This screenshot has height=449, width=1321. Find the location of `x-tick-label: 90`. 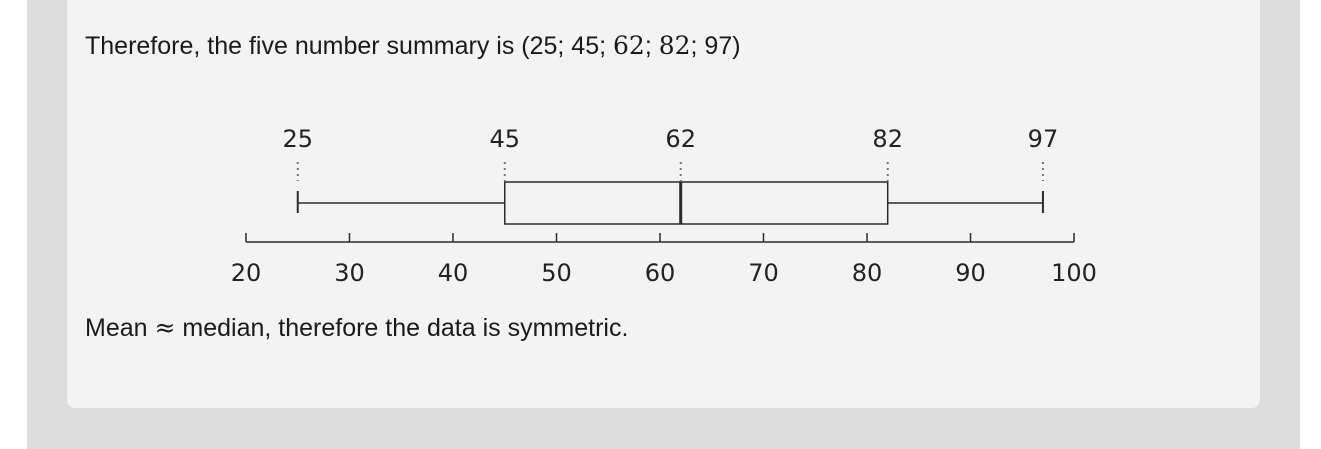

x-tick-label: 90 is located at coordinates (970, 273).